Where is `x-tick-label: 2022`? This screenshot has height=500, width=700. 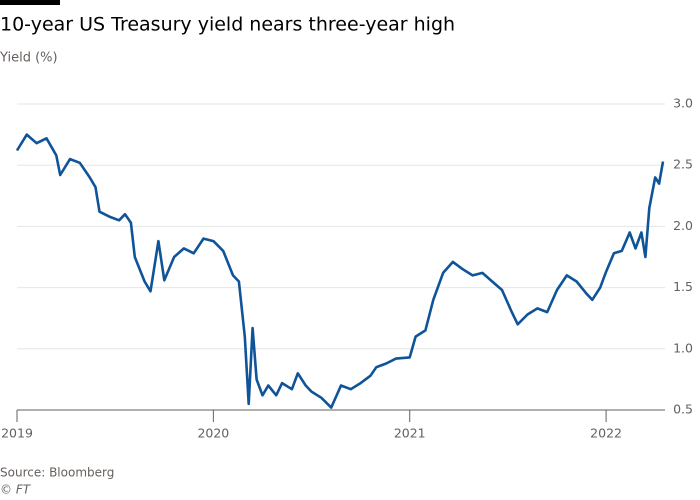
x-tick-label: 2022 is located at coordinates (606, 433).